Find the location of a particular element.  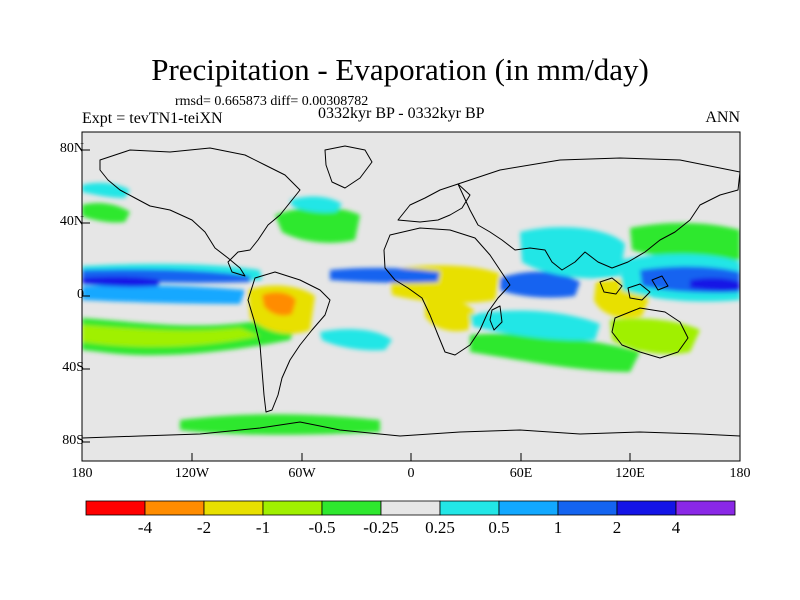

cb-label-0: -4 is located at coordinates (145, 527).